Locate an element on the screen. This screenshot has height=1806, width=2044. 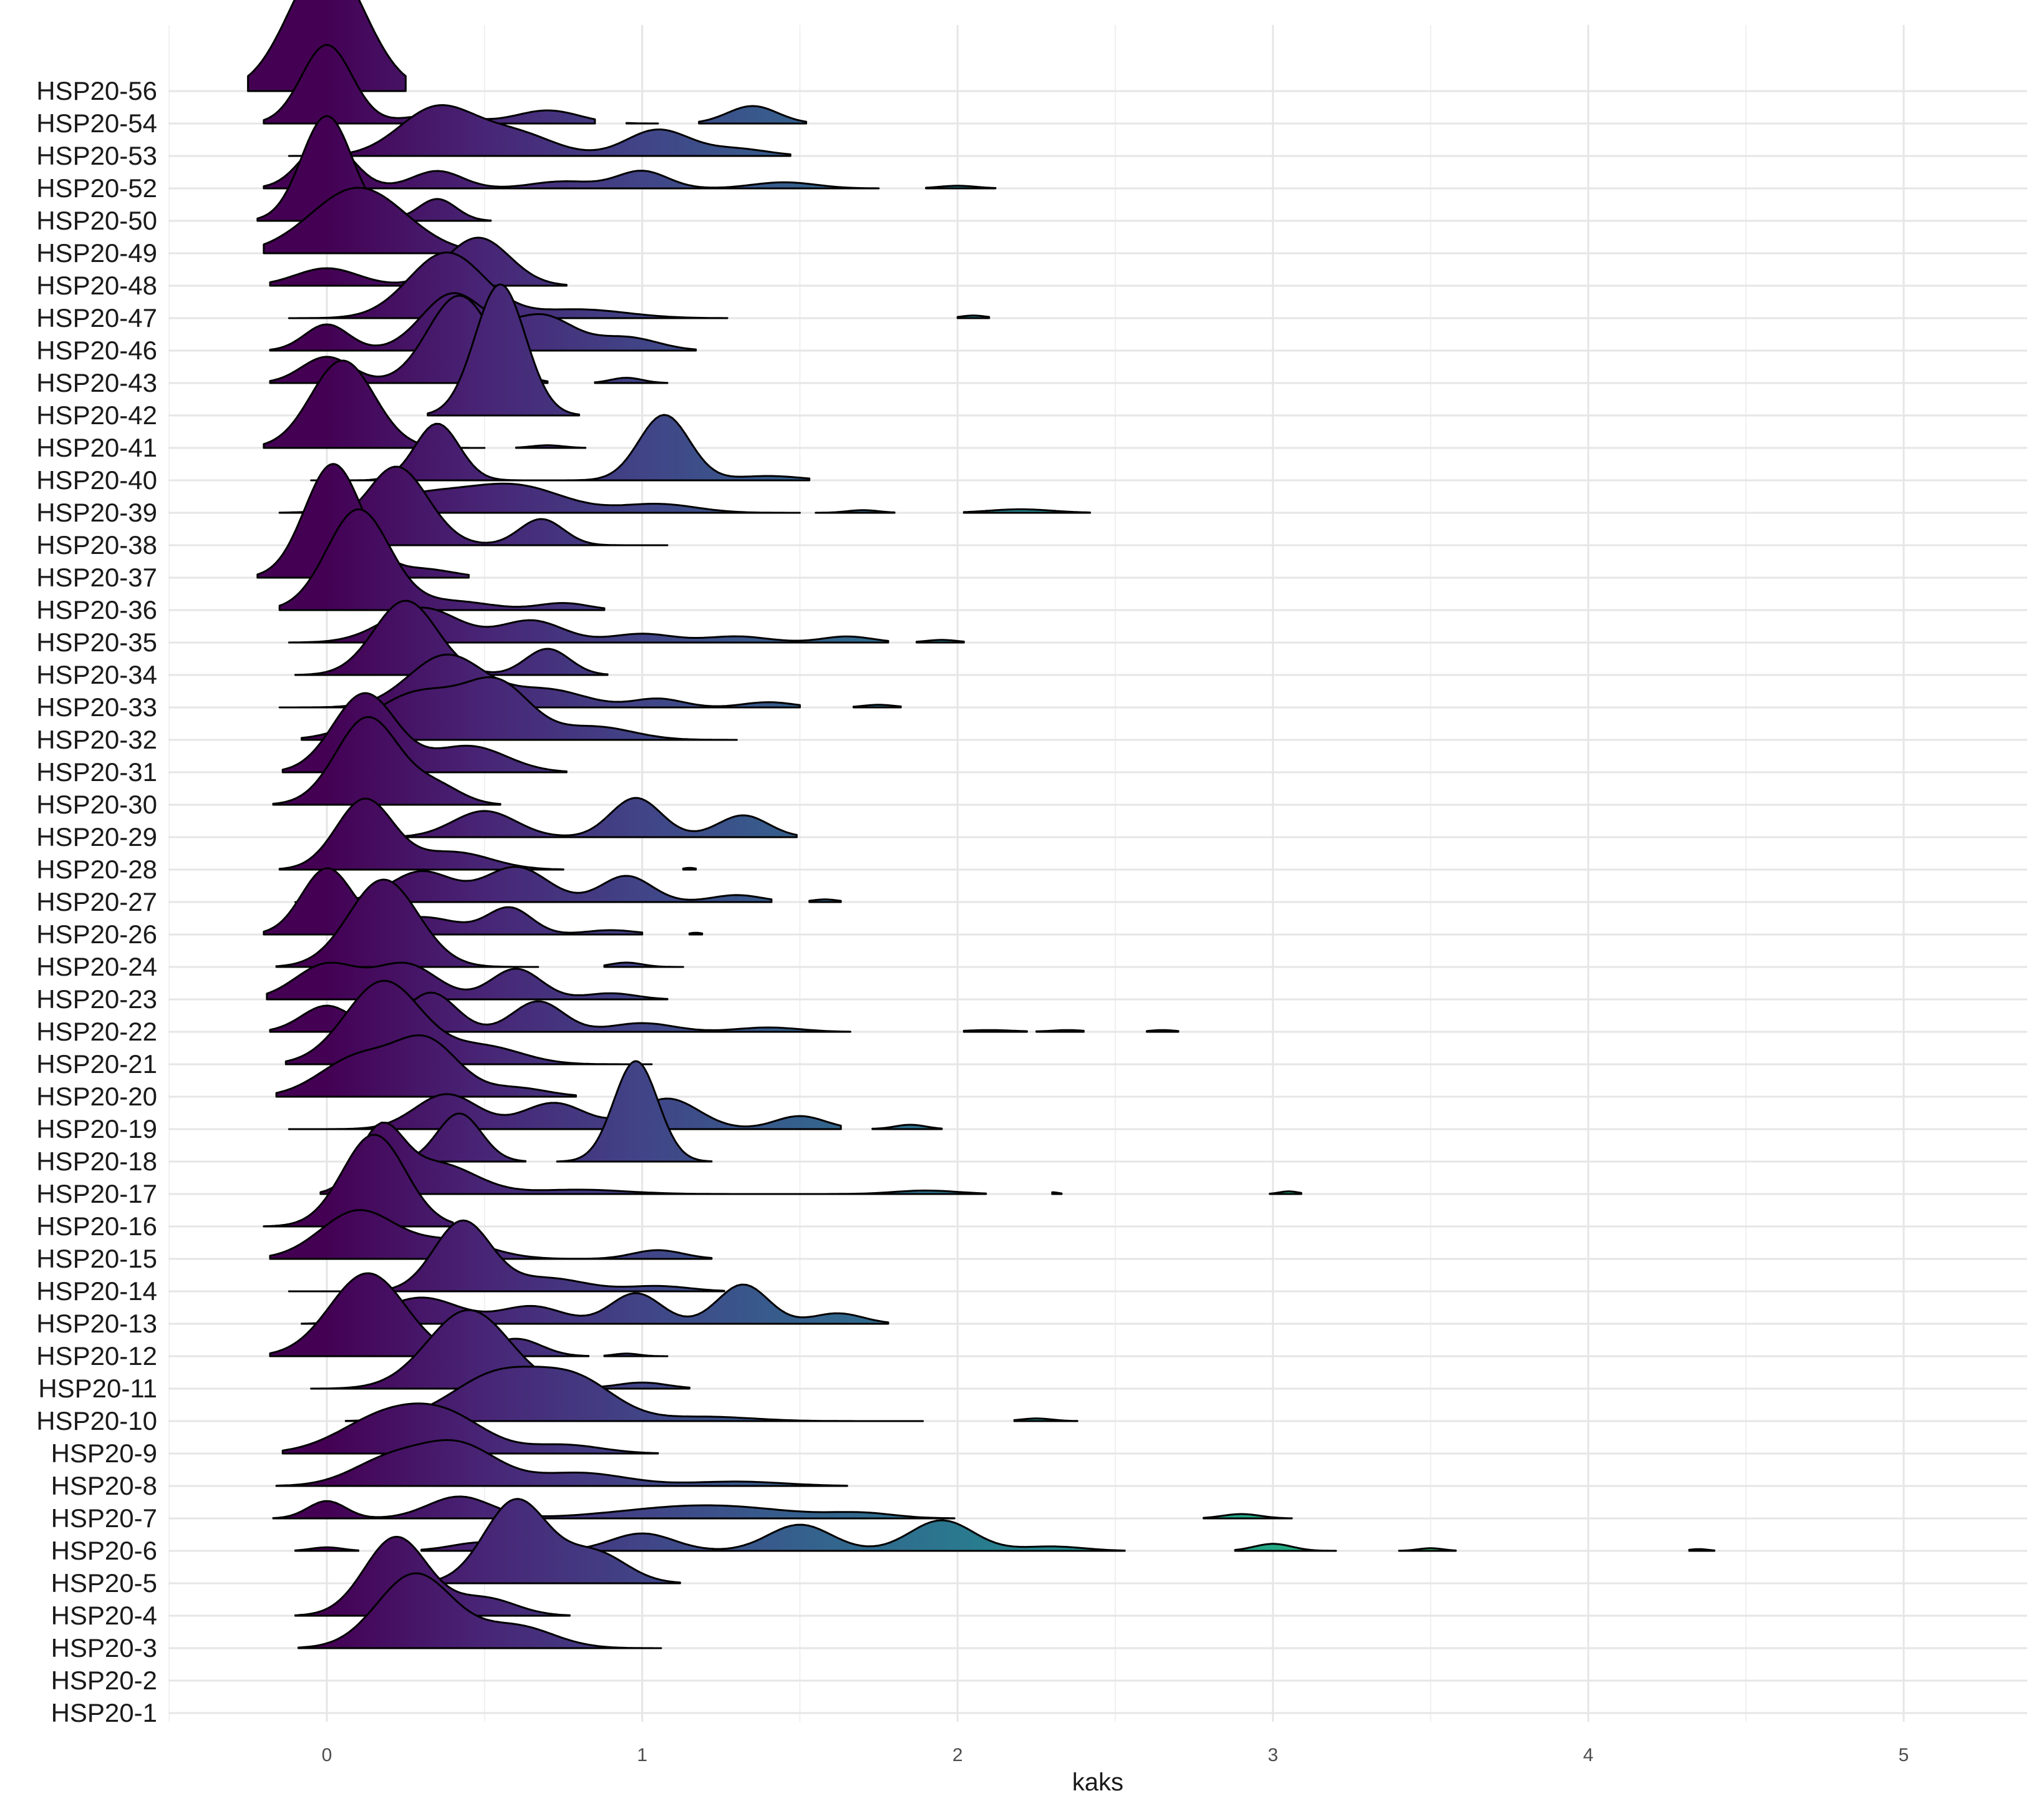
y-tick-label: HSP20-53 is located at coordinates (96, 155).